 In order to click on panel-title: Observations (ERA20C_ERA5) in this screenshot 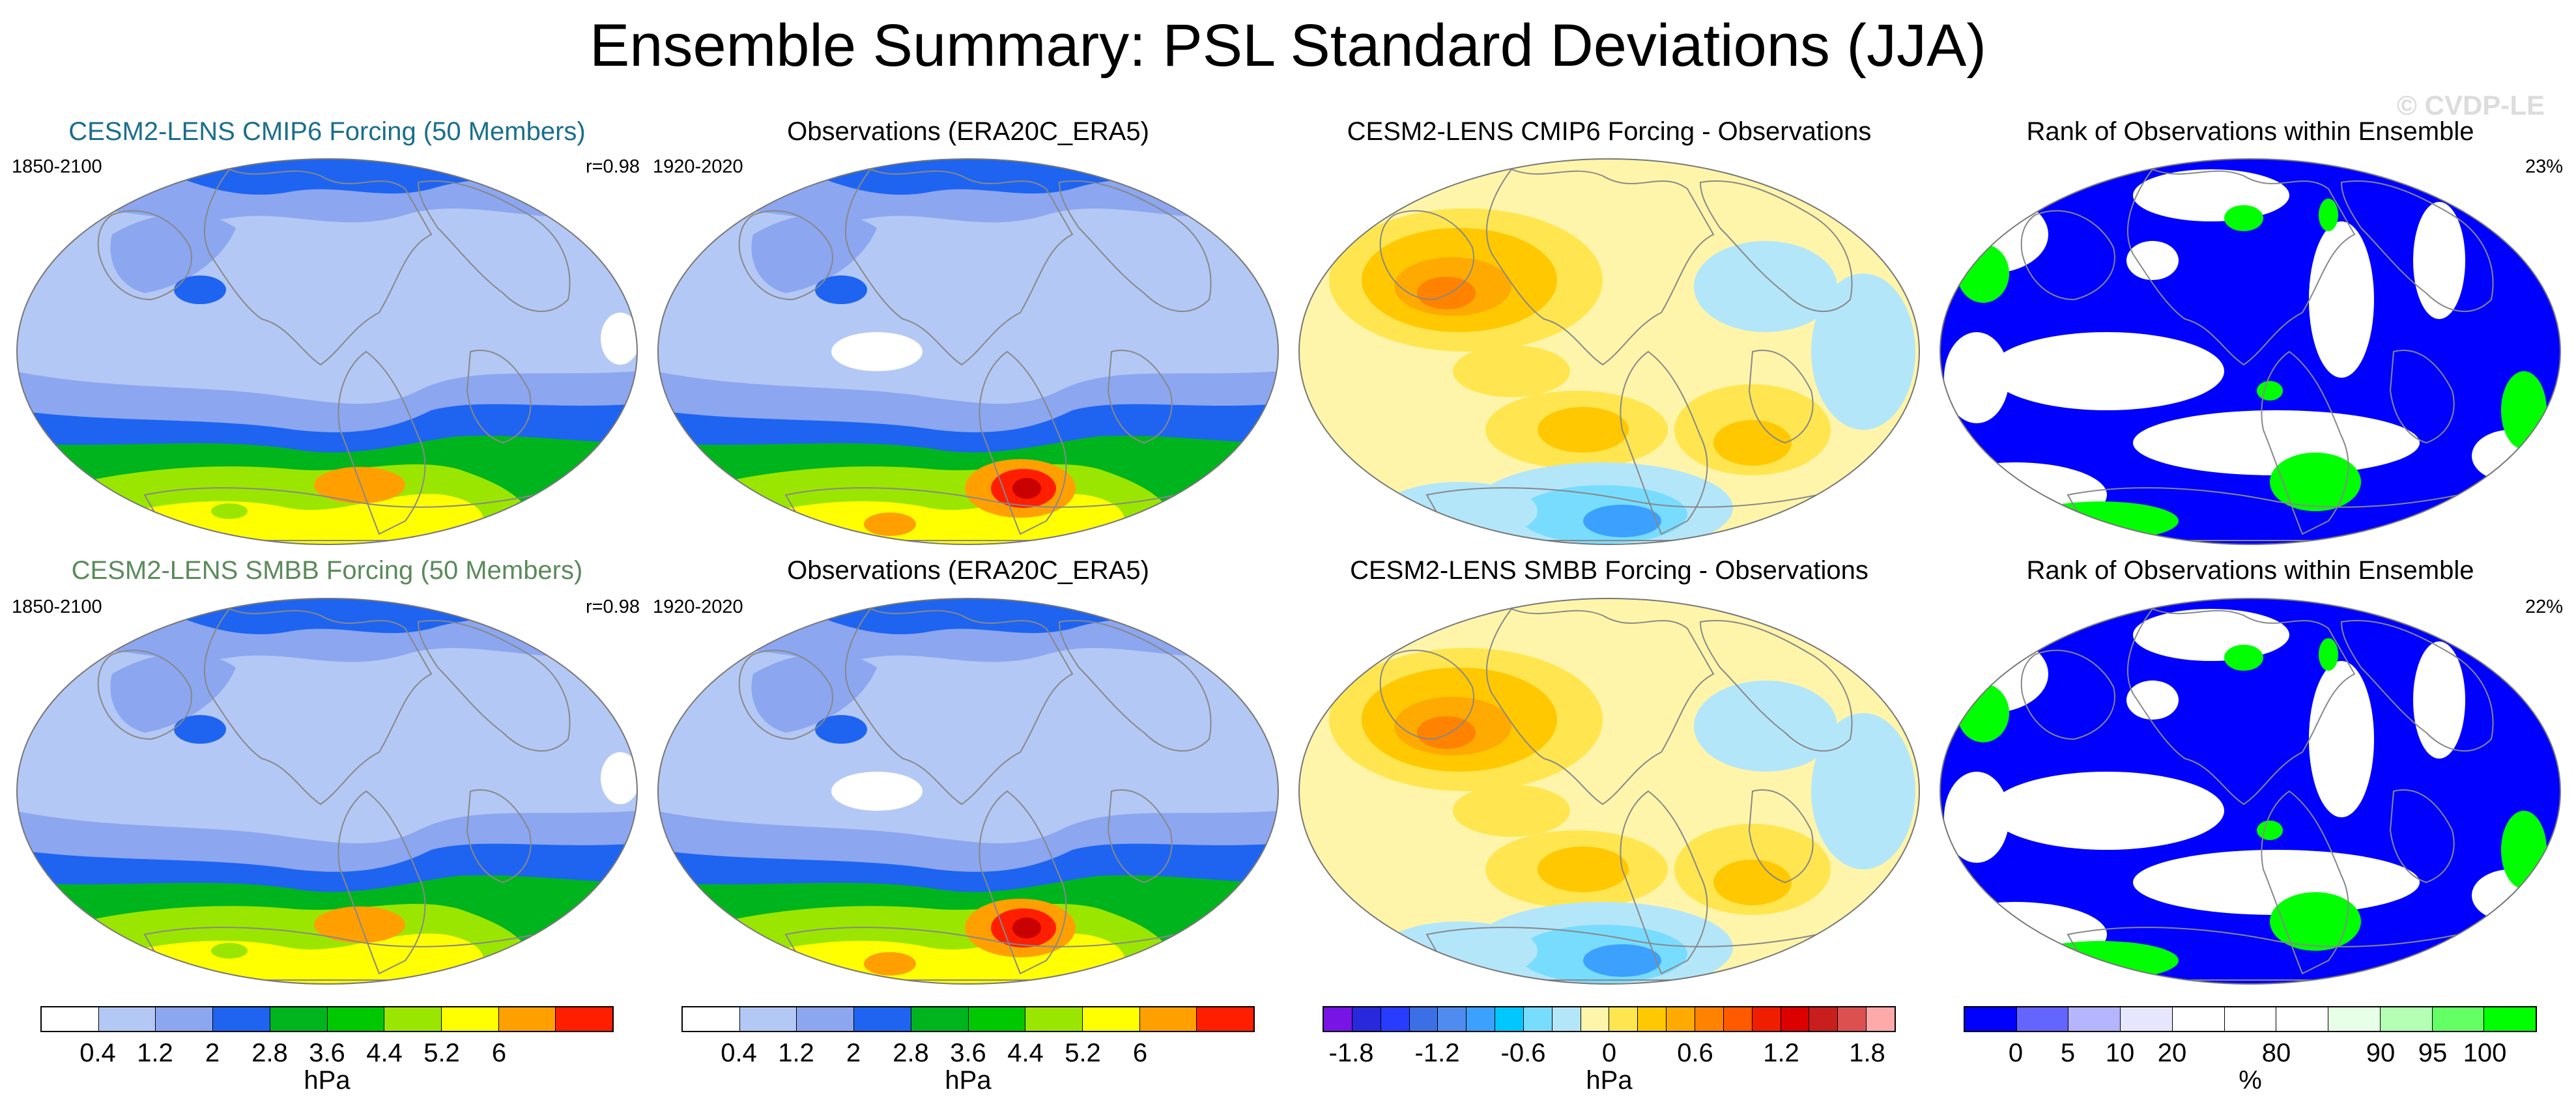, I will do `click(968, 571)`.